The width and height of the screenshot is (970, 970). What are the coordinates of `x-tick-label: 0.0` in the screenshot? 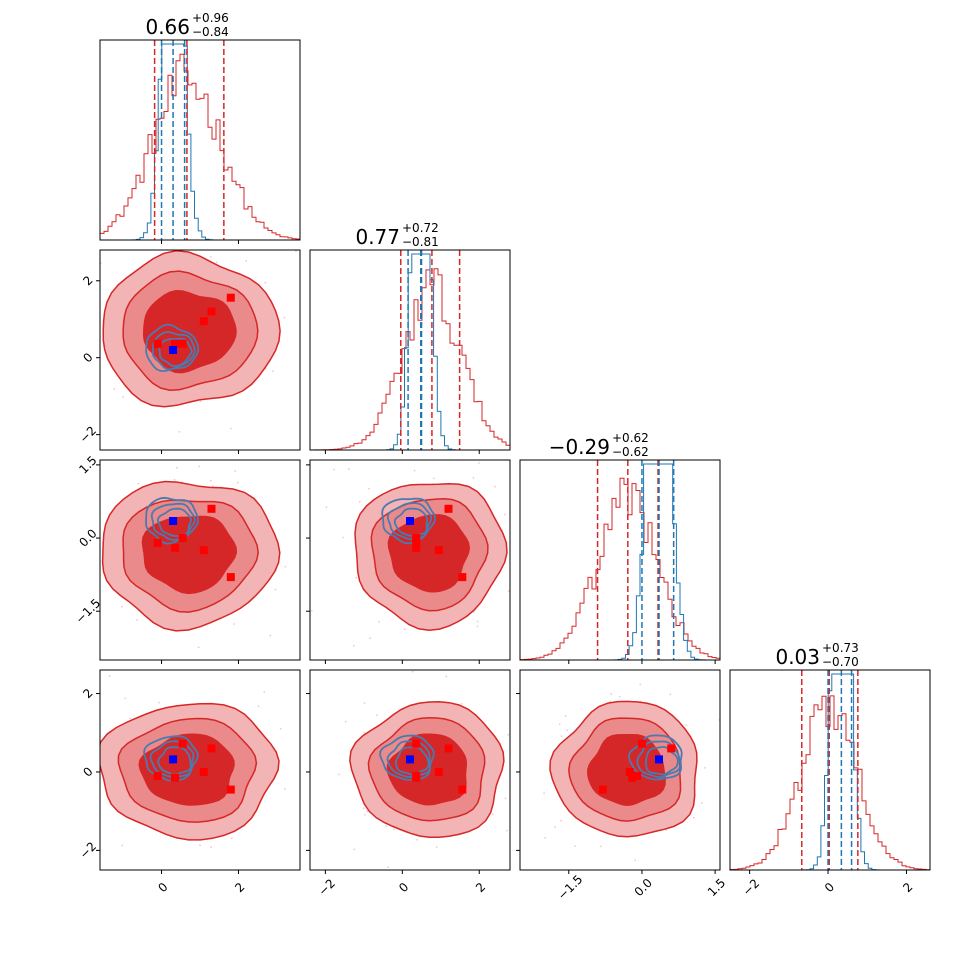 It's located at (643, 887).